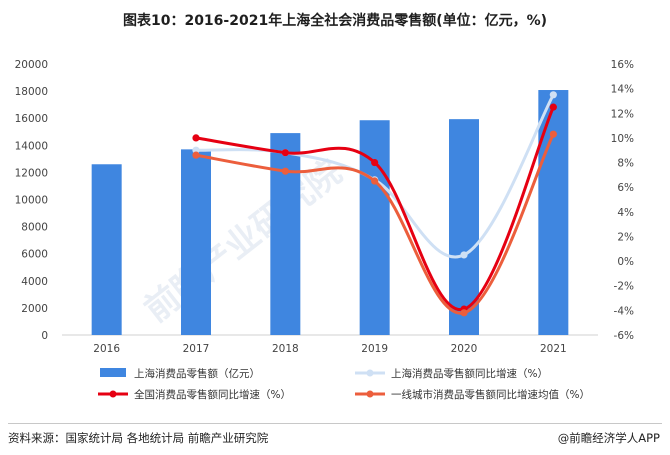 Image resolution: width=670 pixels, height=455 pixels. Describe the element at coordinates (464, 255) in the screenshot. I see `line-point-1-2020` at that location.